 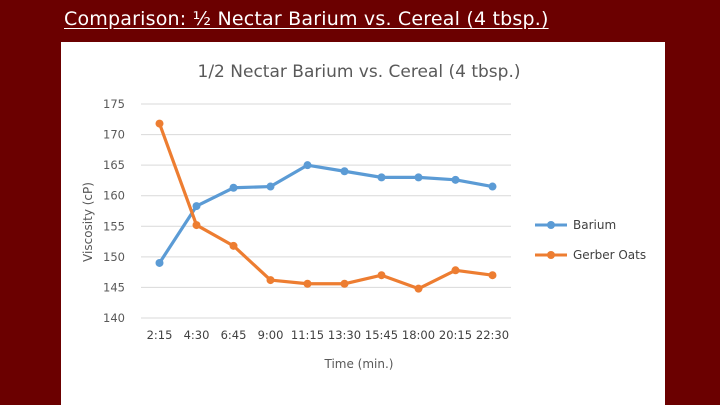 What do you see at coordinates (114, 226) in the screenshot?
I see `y-tick-label: 155` at bounding box center [114, 226].